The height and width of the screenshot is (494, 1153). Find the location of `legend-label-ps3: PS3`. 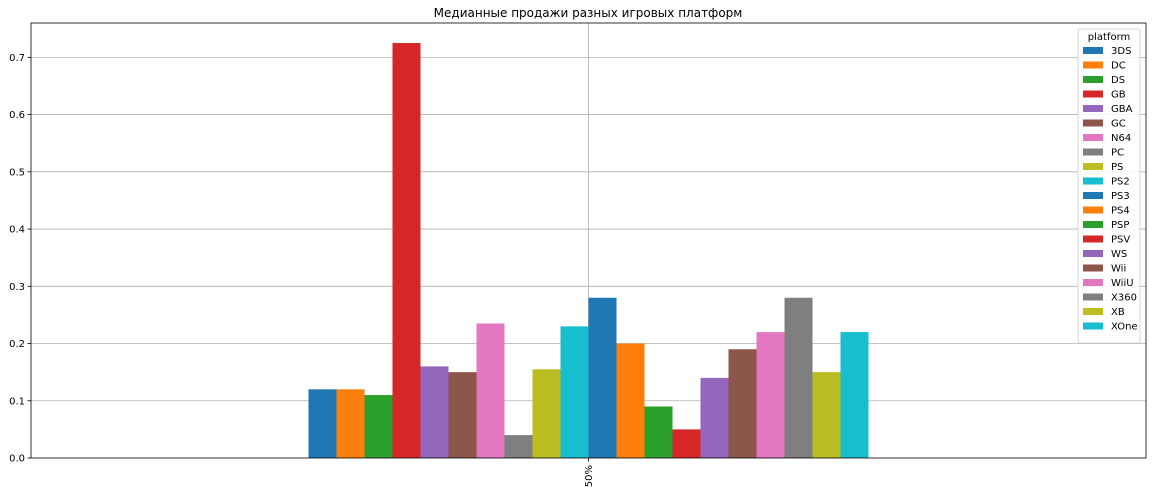

legend-label-ps3: PS3 is located at coordinates (1120, 196).